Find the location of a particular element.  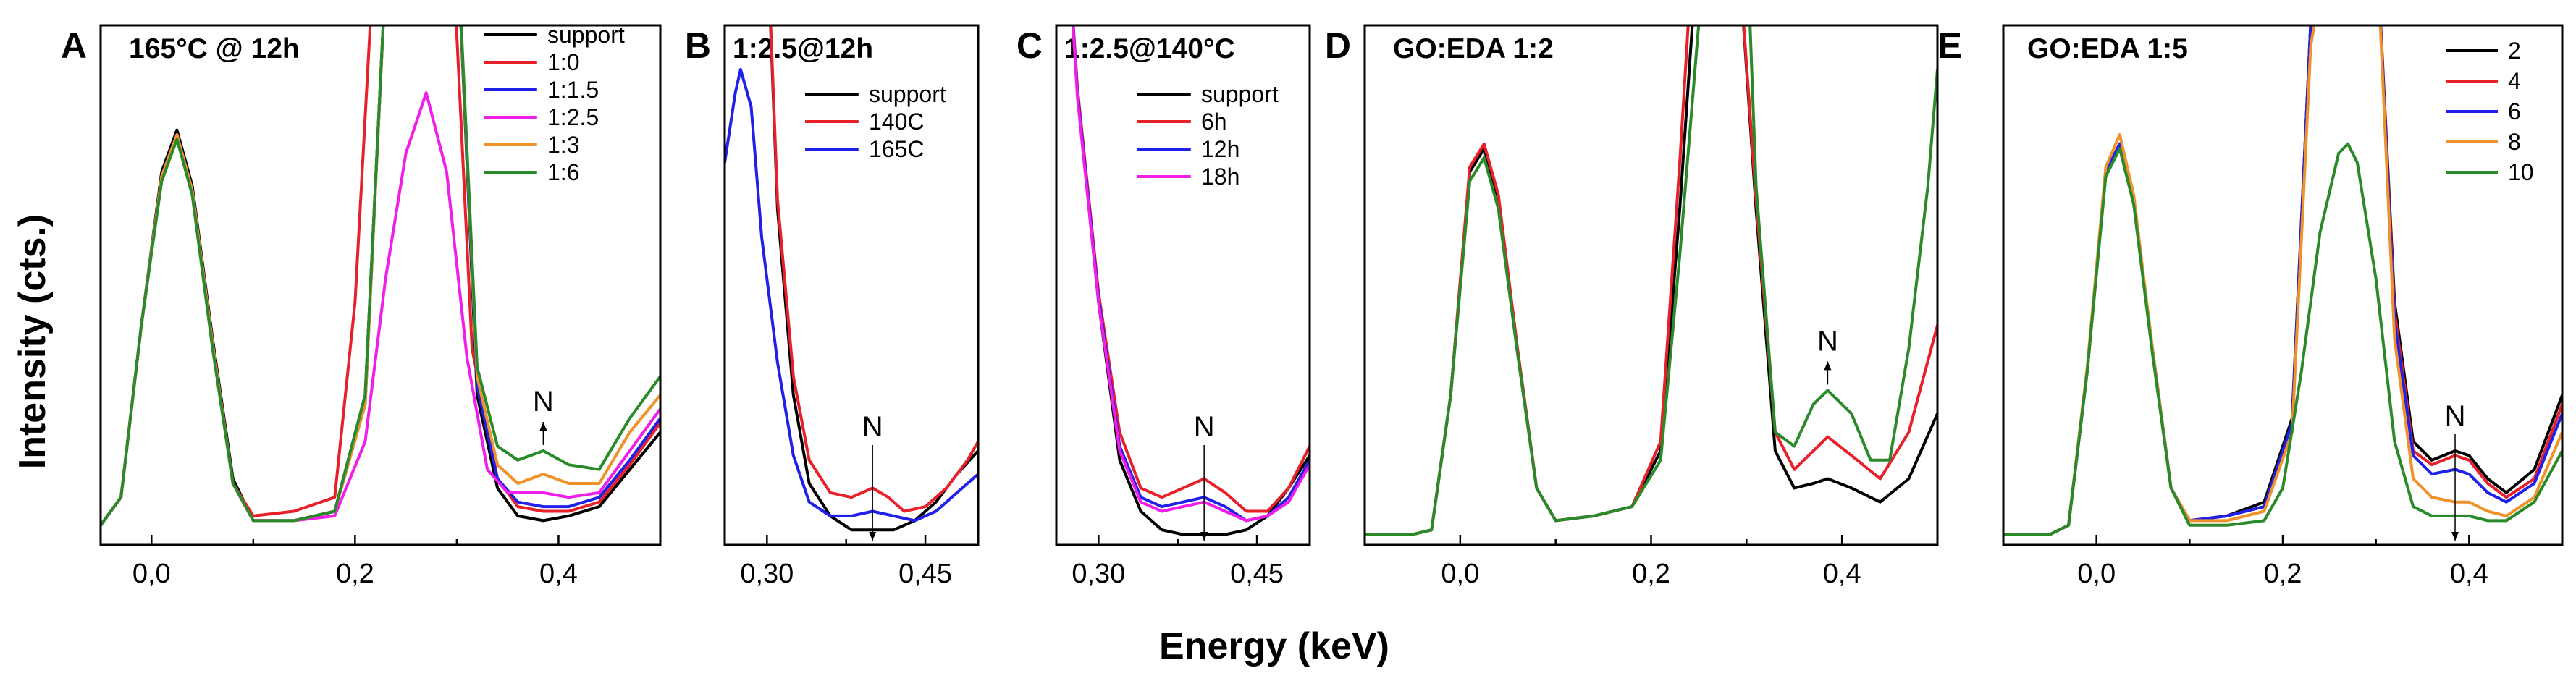

panel-title-e: GO:EDA 1:5 is located at coordinates (2107, 48).